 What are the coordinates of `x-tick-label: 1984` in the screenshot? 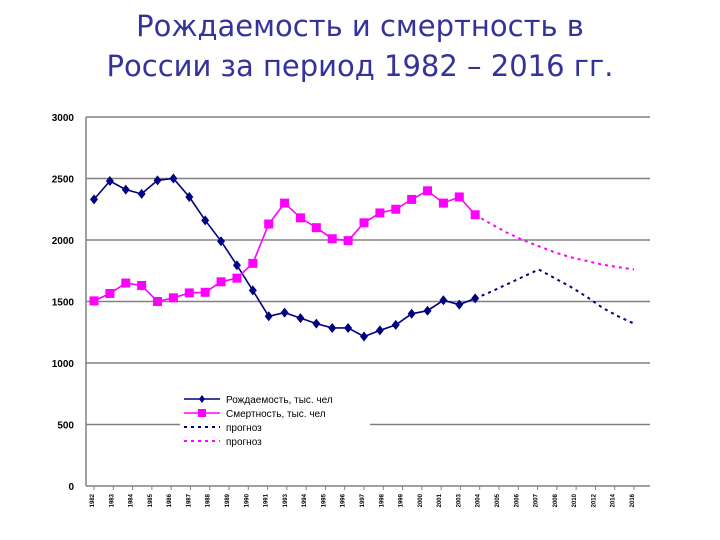 It's located at (132, 500).